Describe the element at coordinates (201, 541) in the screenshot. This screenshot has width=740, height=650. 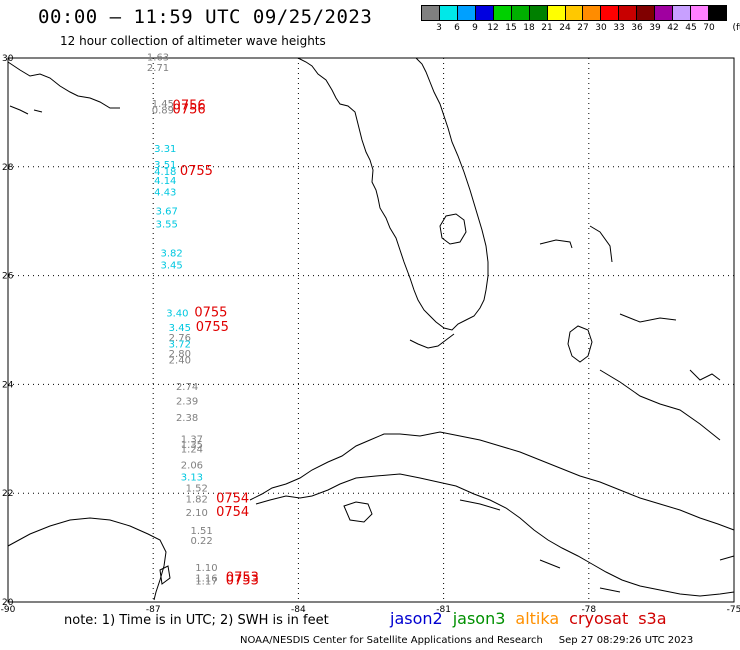
I see `wave-height-value: 0.22` at that location.